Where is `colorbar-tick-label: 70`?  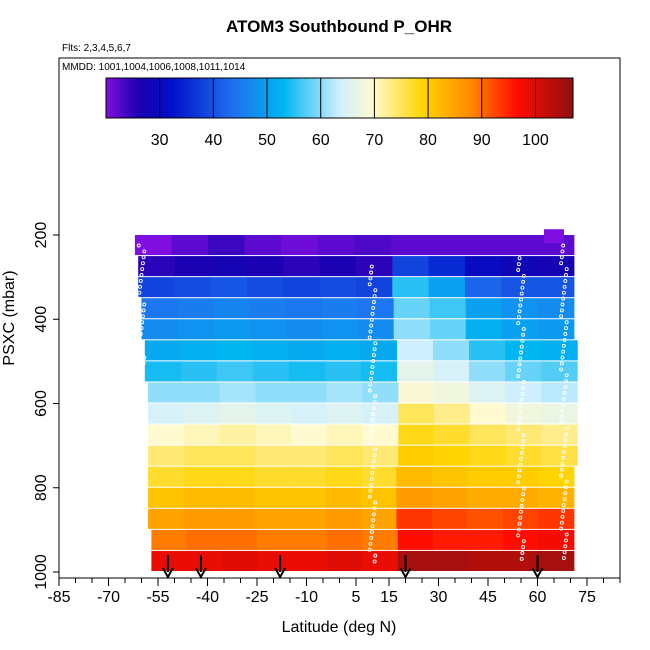 colorbar-tick-label: 70 is located at coordinates (374, 140).